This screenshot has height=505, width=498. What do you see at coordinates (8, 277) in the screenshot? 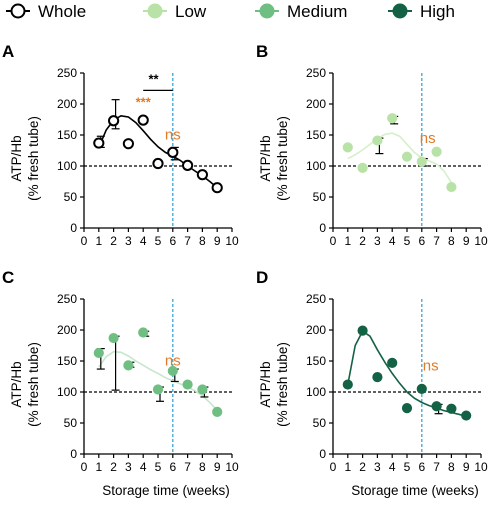
I see `panel-letter: C` at bounding box center [8, 277].